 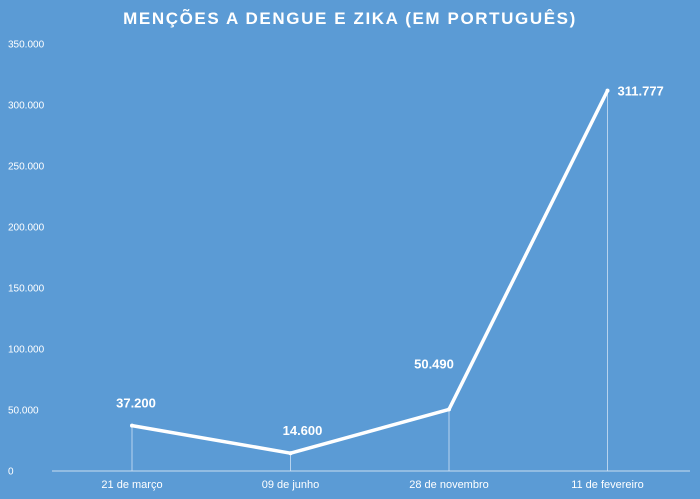 What do you see at coordinates (131, 485) in the screenshot?
I see `x-tick-label: 21 de março` at bounding box center [131, 485].